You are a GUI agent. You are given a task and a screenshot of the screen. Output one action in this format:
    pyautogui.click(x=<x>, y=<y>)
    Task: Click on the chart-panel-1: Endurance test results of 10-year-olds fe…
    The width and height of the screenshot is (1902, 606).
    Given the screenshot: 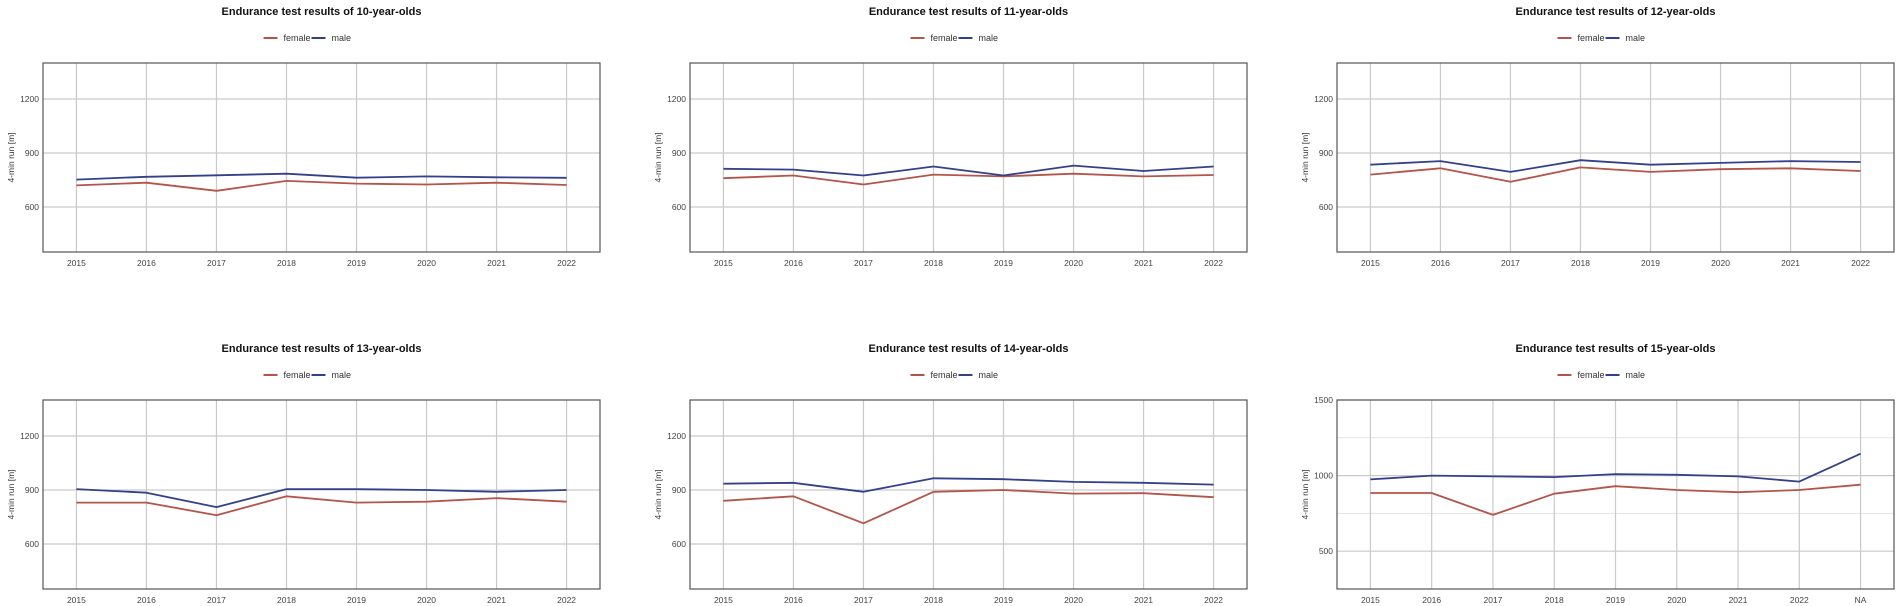 What is the action you would take?
    pyautogui.click(x=303, y=137)
    